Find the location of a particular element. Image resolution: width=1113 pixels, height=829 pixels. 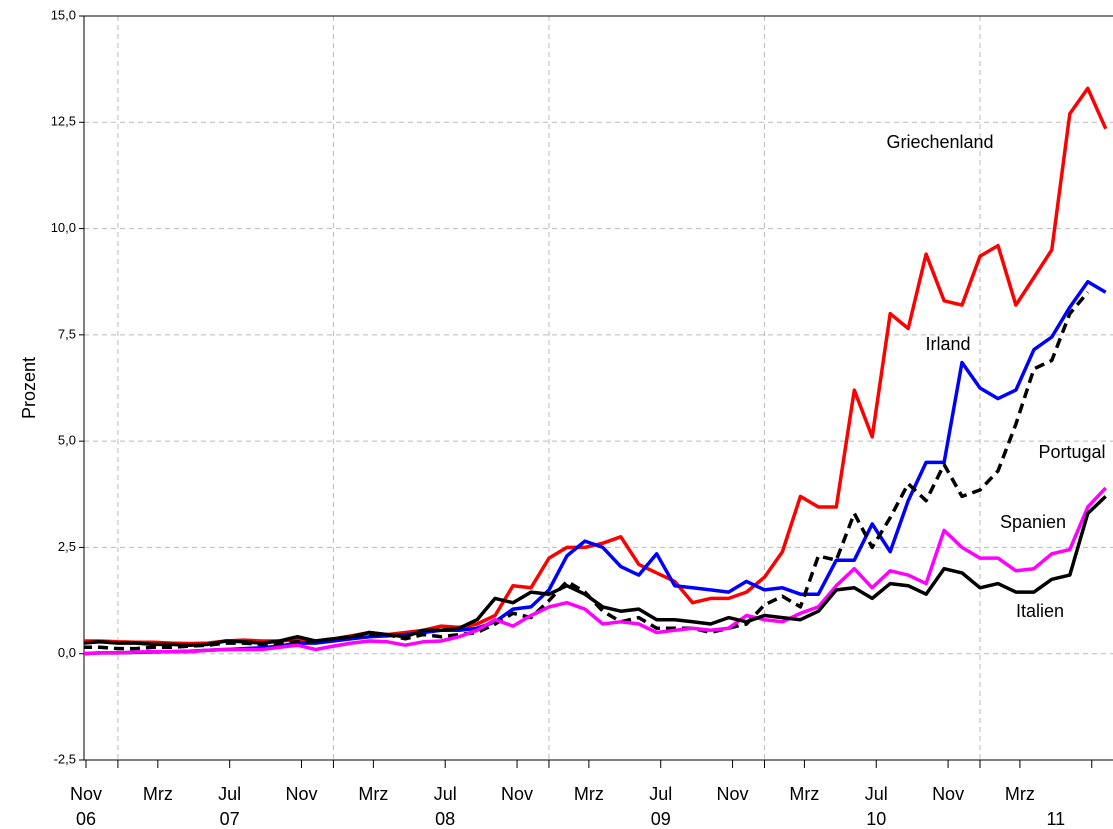

series-label: Griechenland is located at coordinates (939, 142).